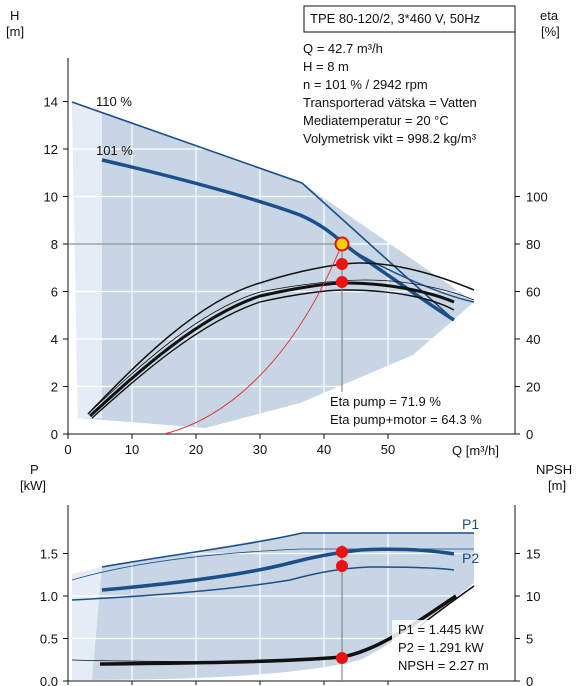 The width and height of the screenshot is (585, 686). Describe the element at coordinates (529, 680) in the screenshot. I see `bottom-y-right-tick-label-0: 0` at that location.